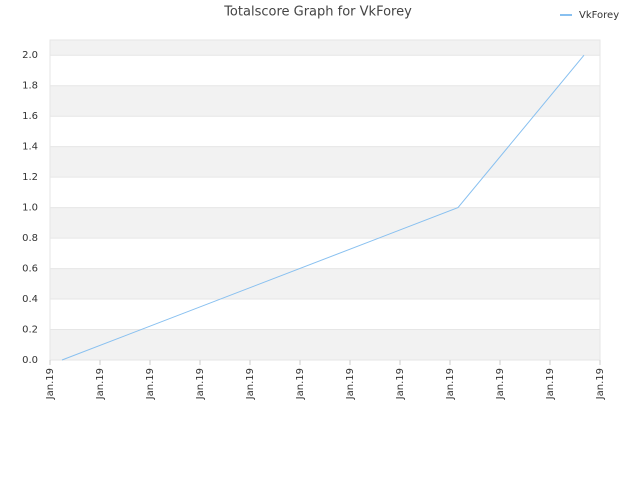 The height and width of the screenshot is (480, 640). What do you see at coordinates (30, 86) in the screenshot?
I see `y-tick-label: 1.8` at bounding box center [30, 86].